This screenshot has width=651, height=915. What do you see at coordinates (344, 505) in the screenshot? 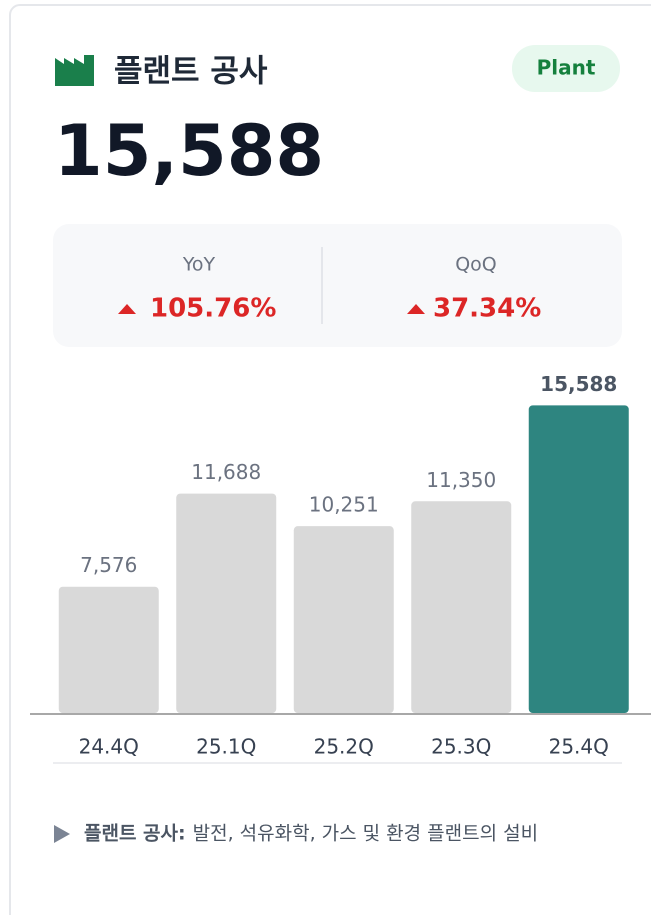
I see `value-label: 10,251` at bounding box center [344, 505].